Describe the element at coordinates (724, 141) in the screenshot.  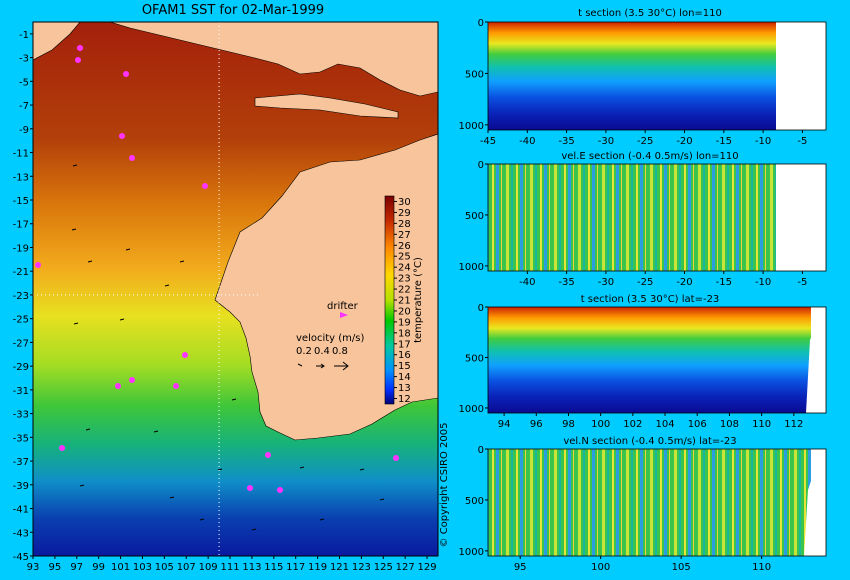
I see `section-x-tick-label: -15` at that location.